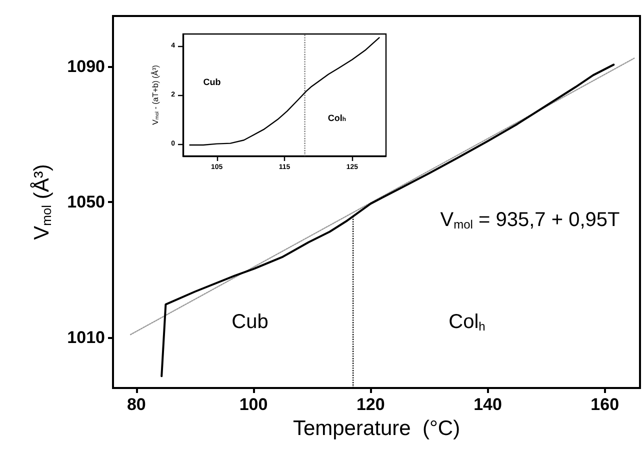 This screenshot has width=643, height=452. I want to click on y-tick-label: 1090, so click(86, 66).